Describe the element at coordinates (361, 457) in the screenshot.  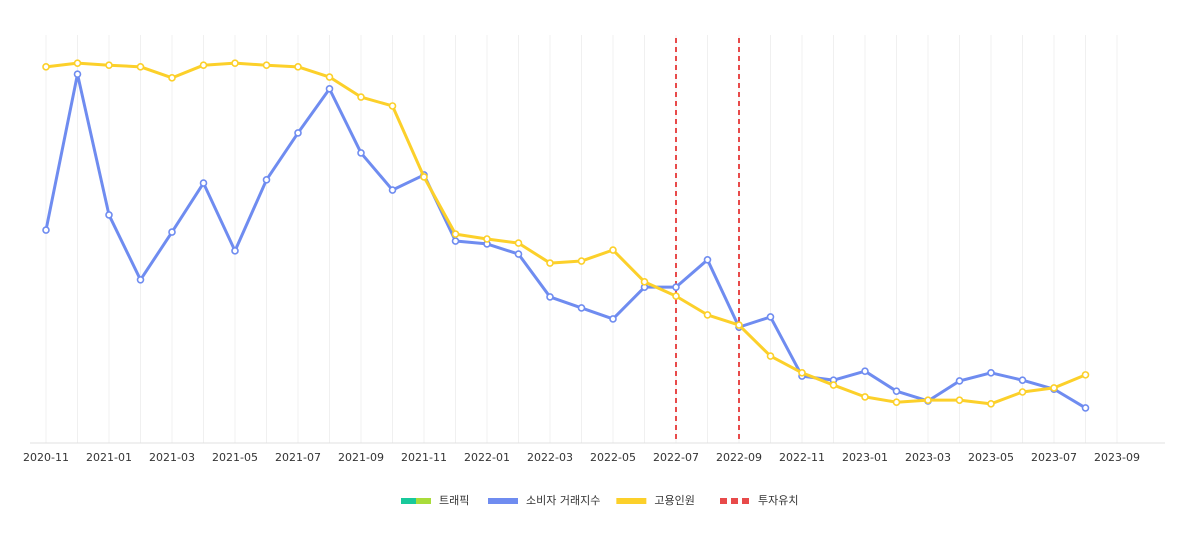
I see `x-tick-label: 2021-09` at that location.